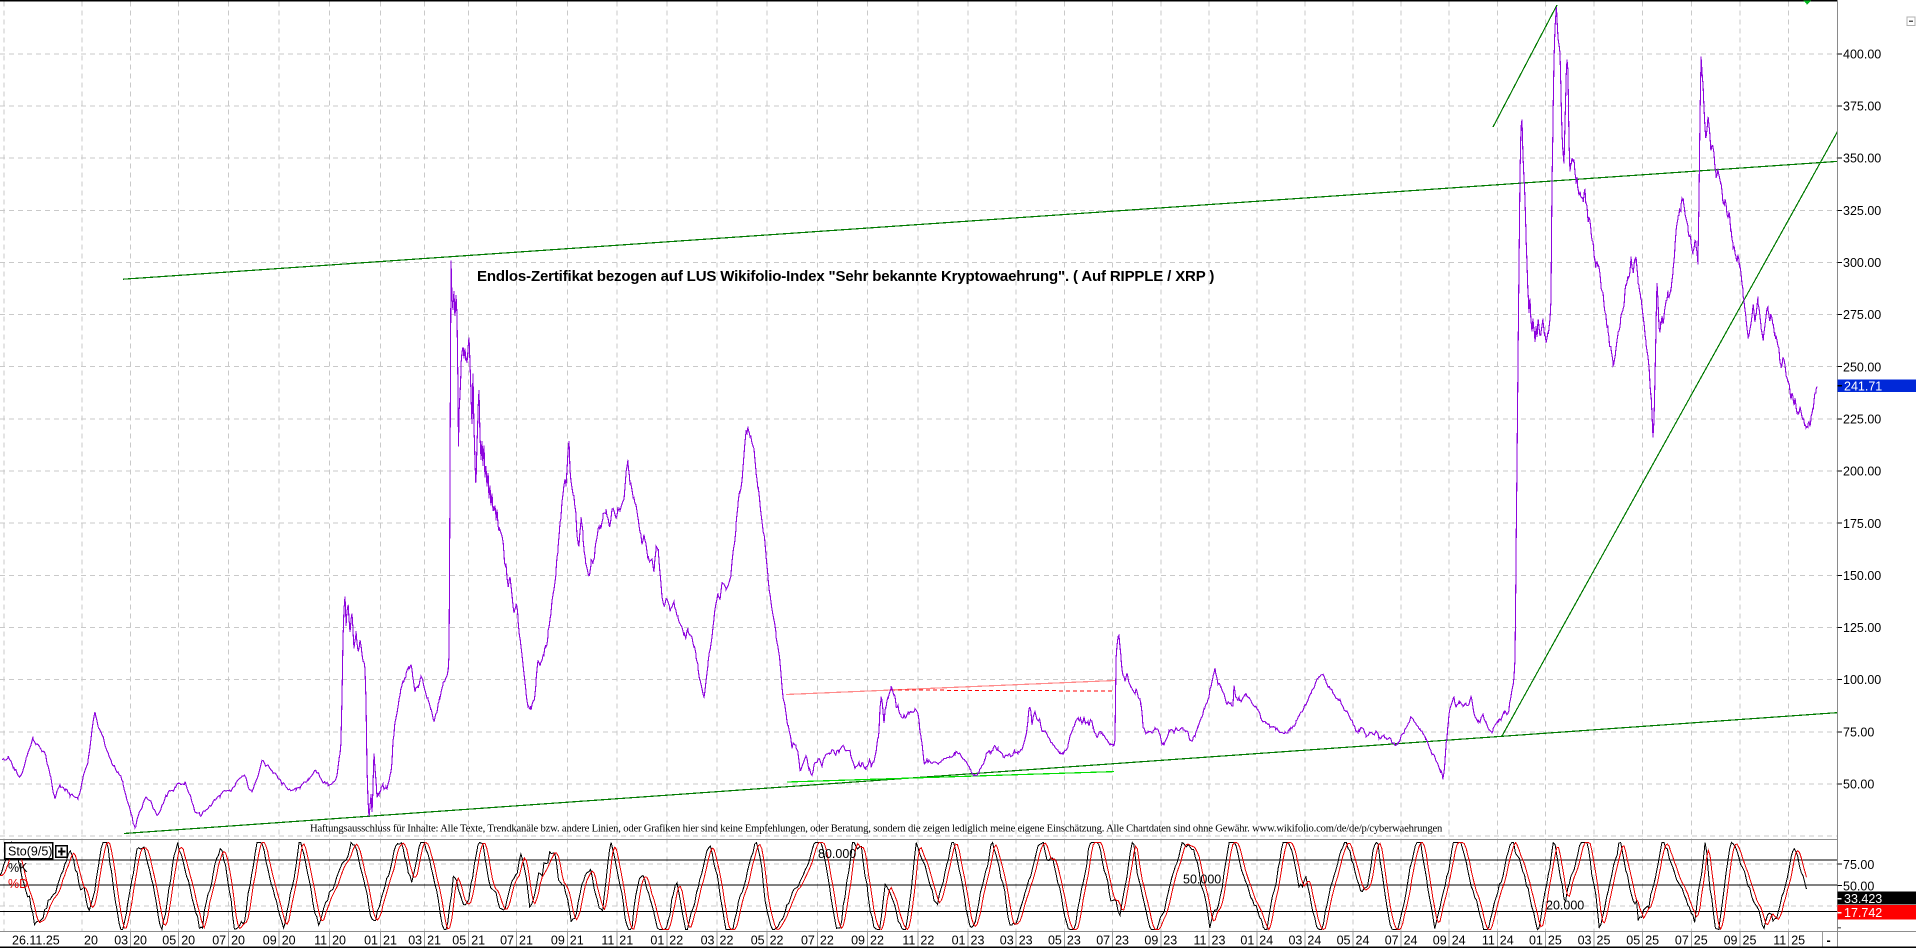  I want to click on svg-text: %D, so click(18, 884).